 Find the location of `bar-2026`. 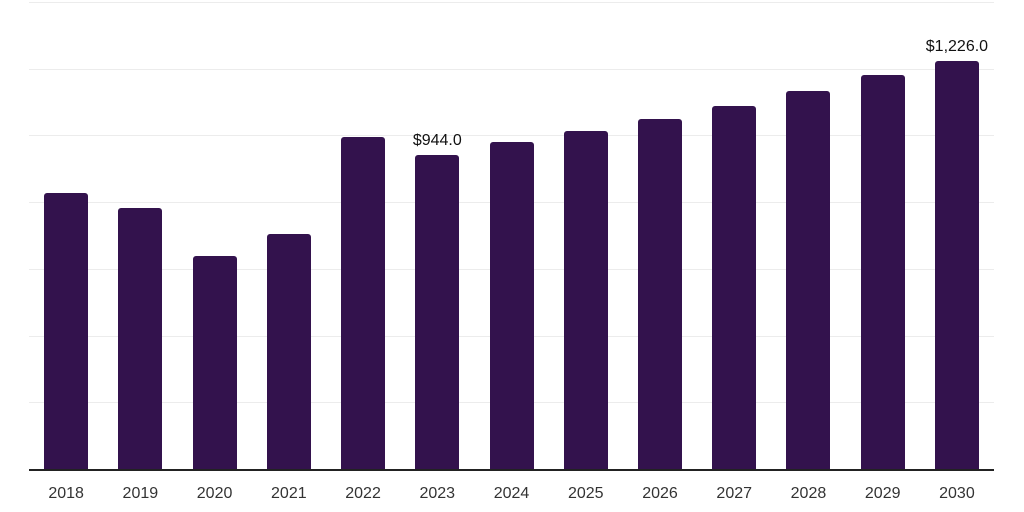

bar-2026 is located at coordinates (659, 294).